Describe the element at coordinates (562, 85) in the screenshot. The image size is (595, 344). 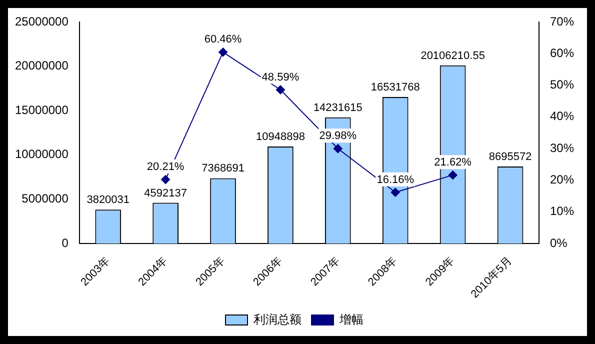
I see `y2-tick-label: 50%` at that location.